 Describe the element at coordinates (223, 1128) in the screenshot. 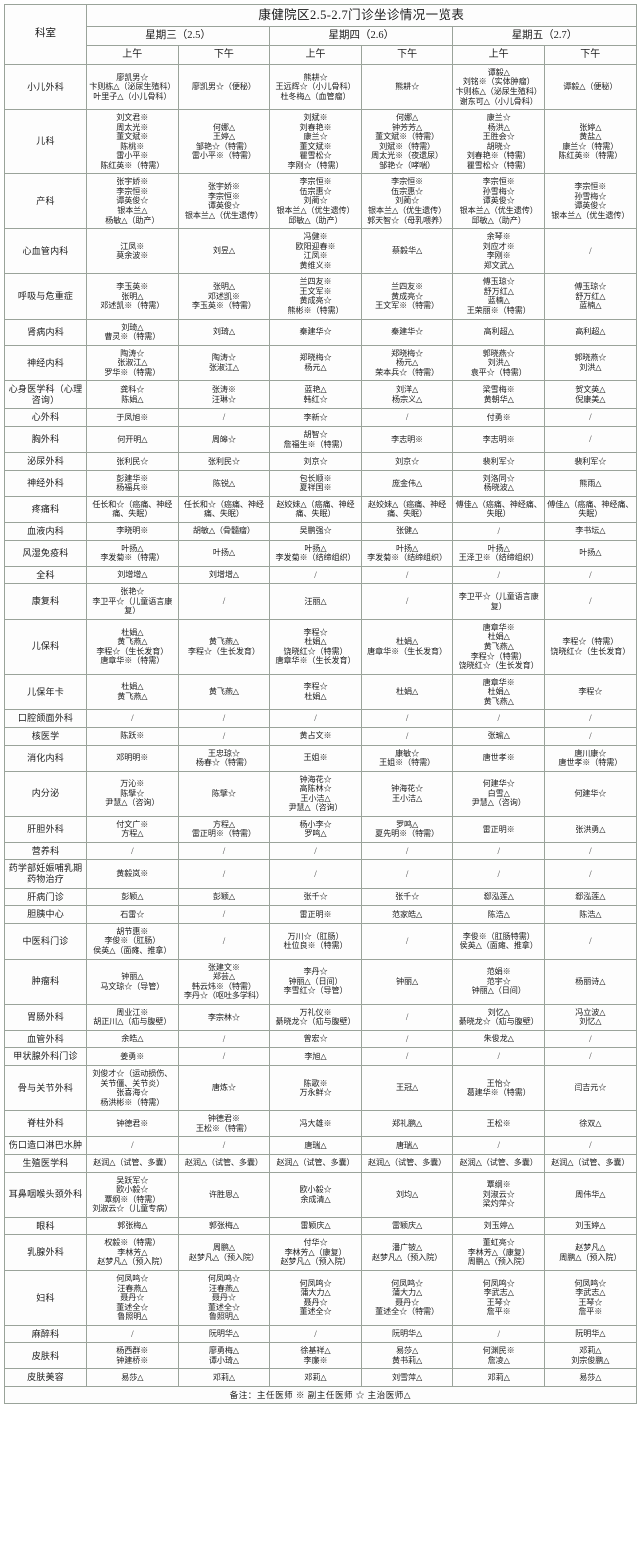

I see `doctor-entry: 王松※（特需）` at that location.